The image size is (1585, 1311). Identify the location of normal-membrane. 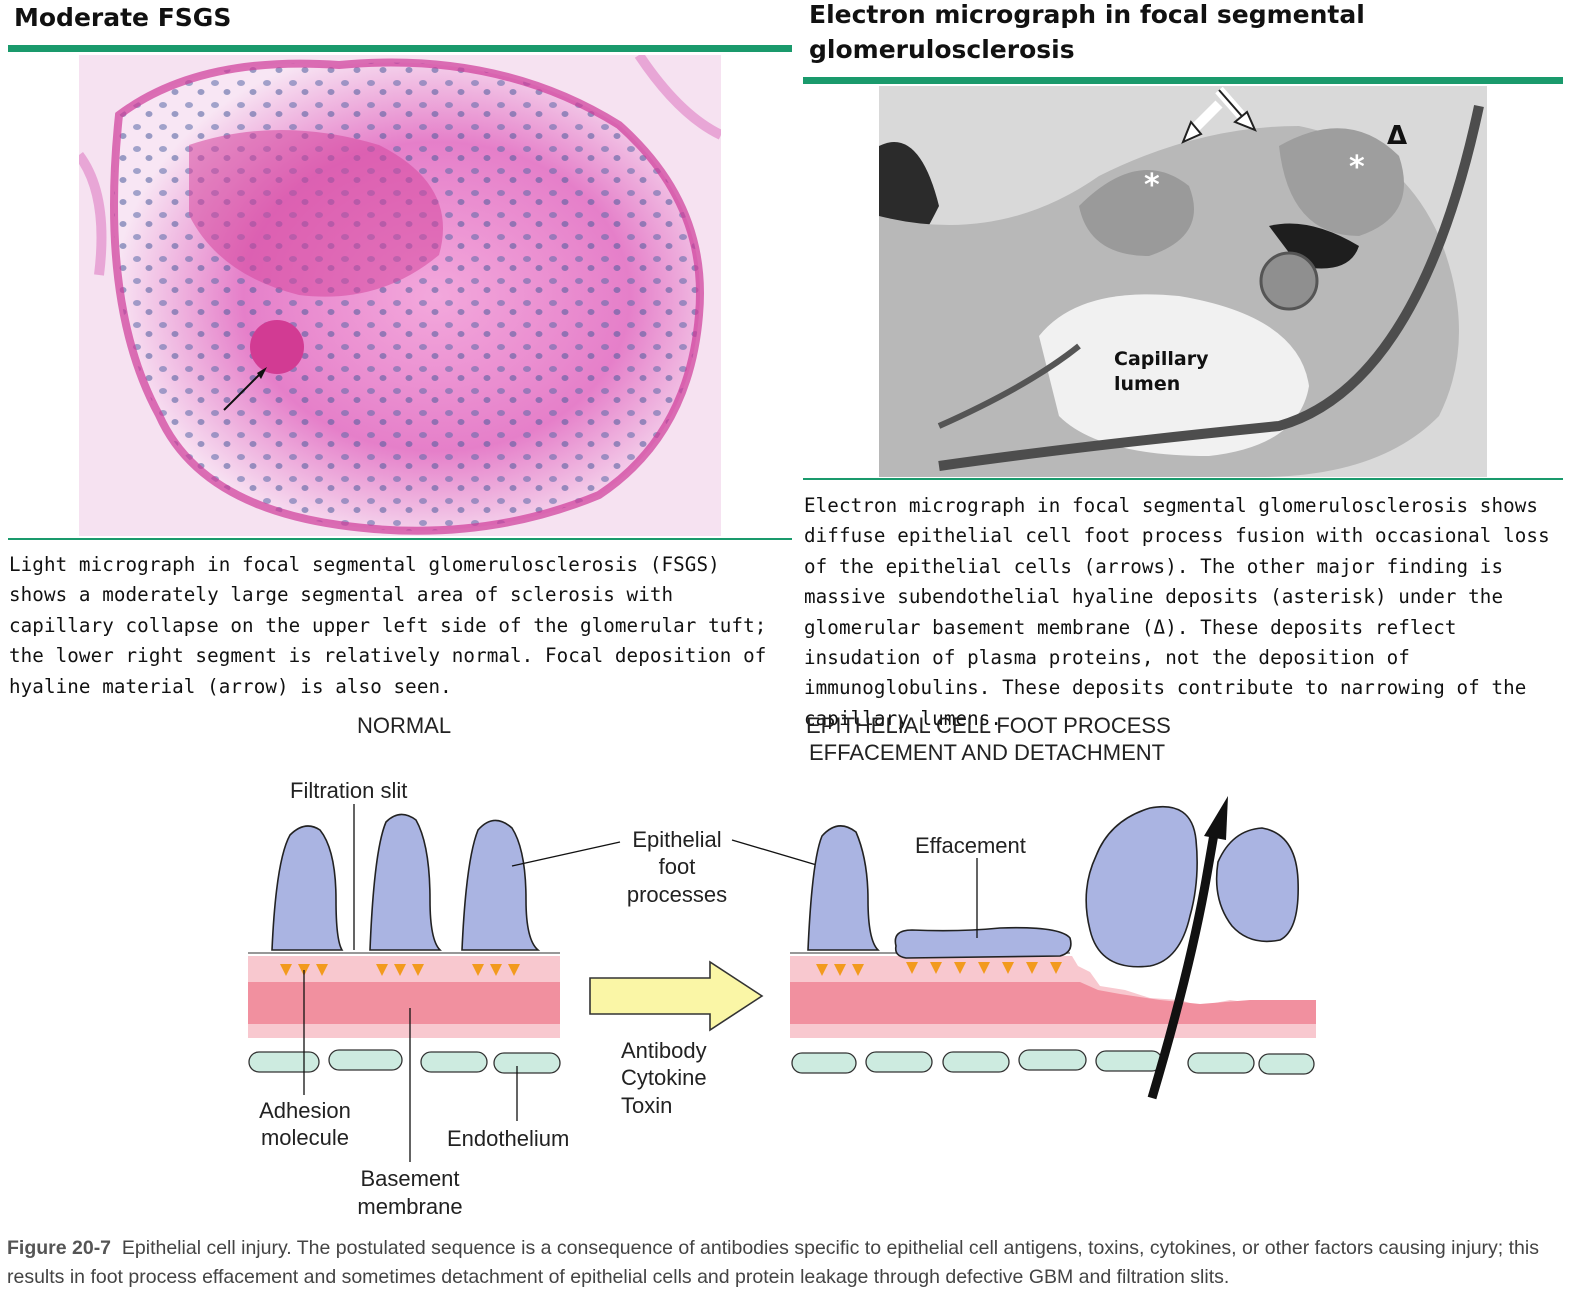
(404, 995).